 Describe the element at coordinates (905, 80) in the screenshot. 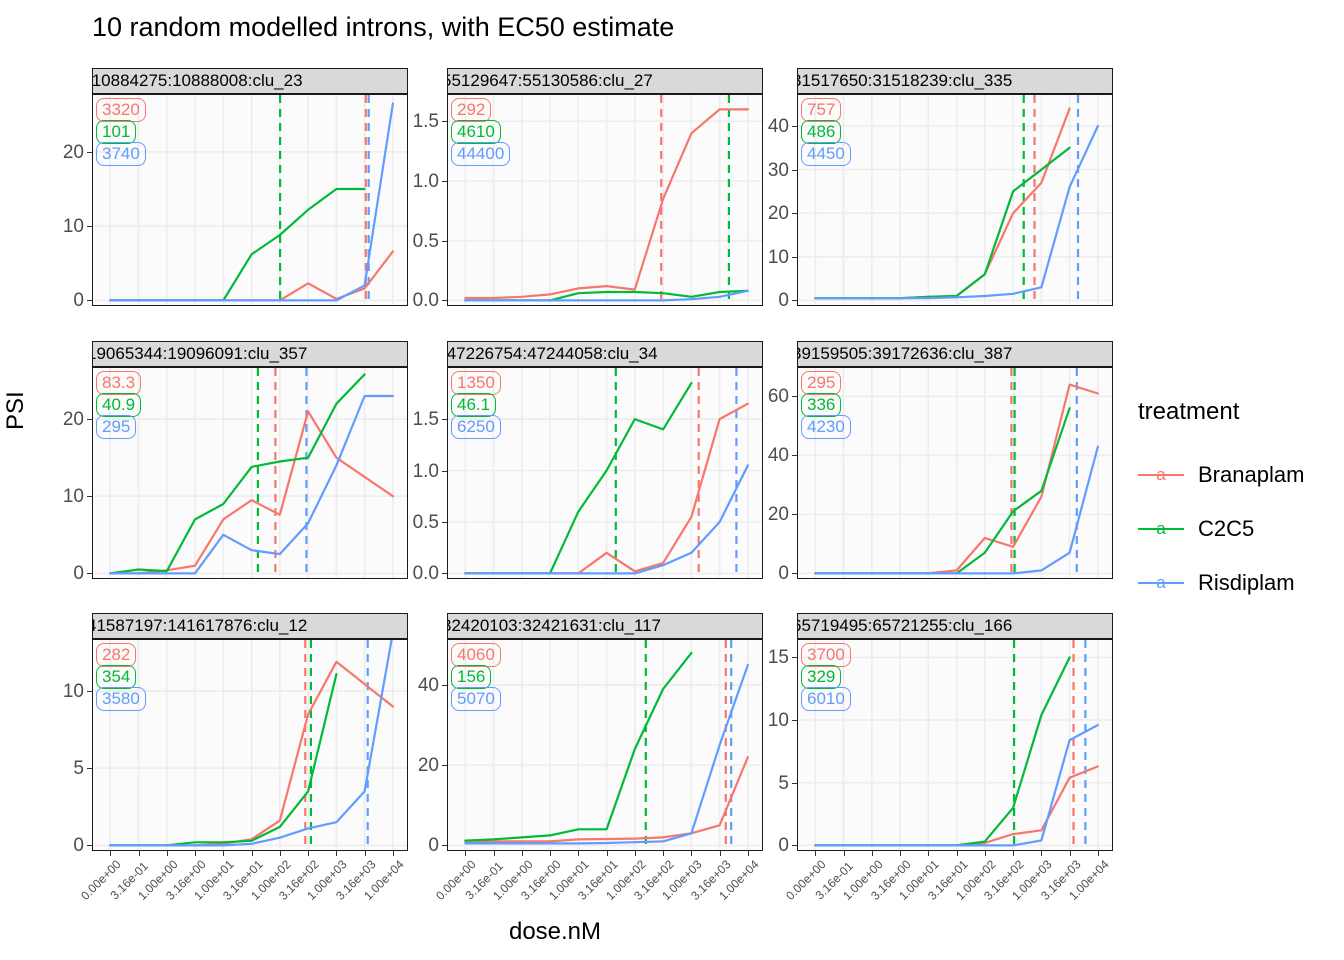

I see `facet-strip-text: 31517650:31518239:clu_335` at that location.